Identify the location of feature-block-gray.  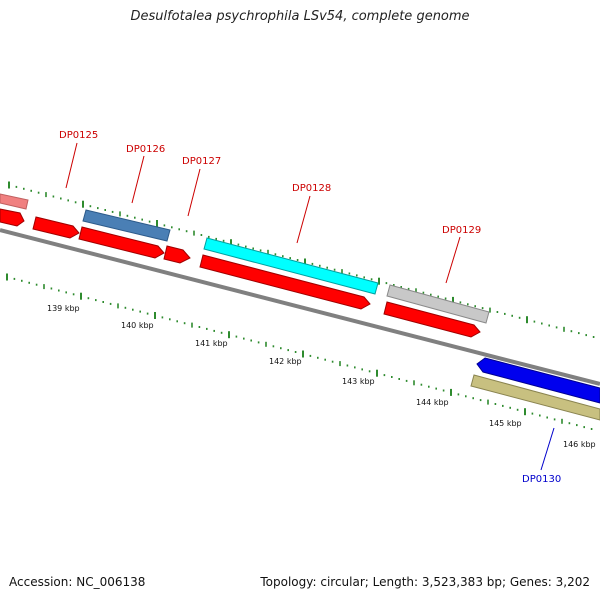
(438, 304).